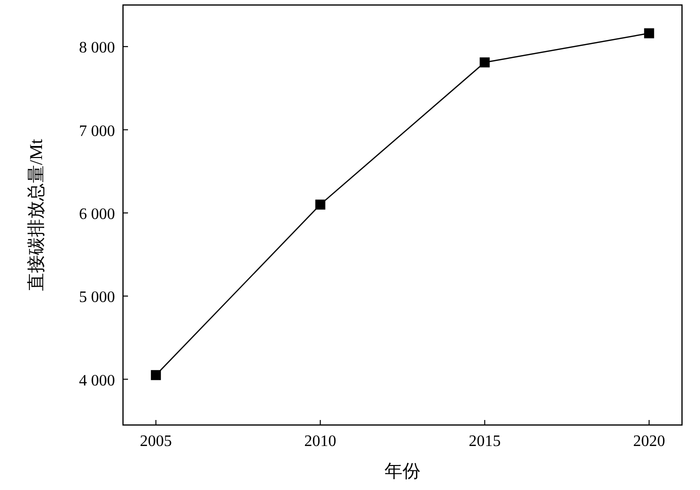 Image resolution: width=700 pixels, height=490 pixels. Describe the element at coordinates (156, 441) in the screenshot. I see `x-tick-label: 2005` at that location.